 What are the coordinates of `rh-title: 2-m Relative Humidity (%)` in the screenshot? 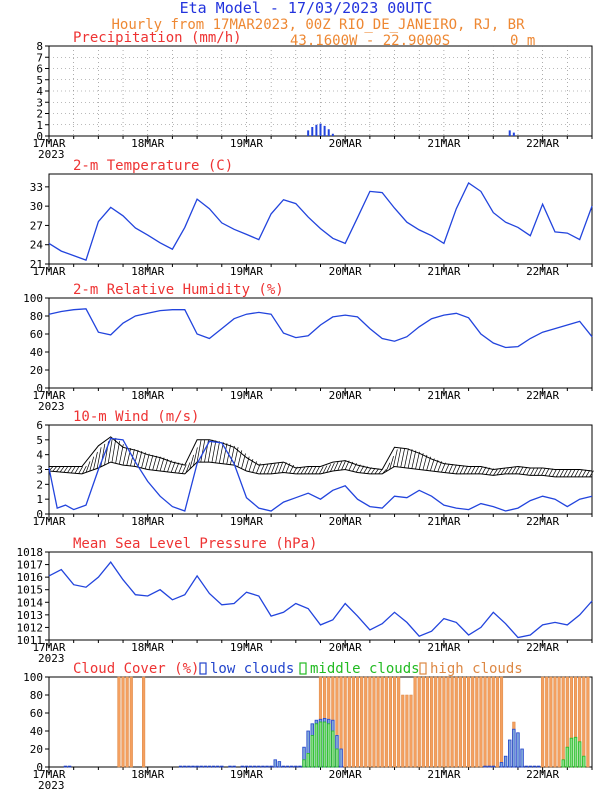 It's located at (178, 290).